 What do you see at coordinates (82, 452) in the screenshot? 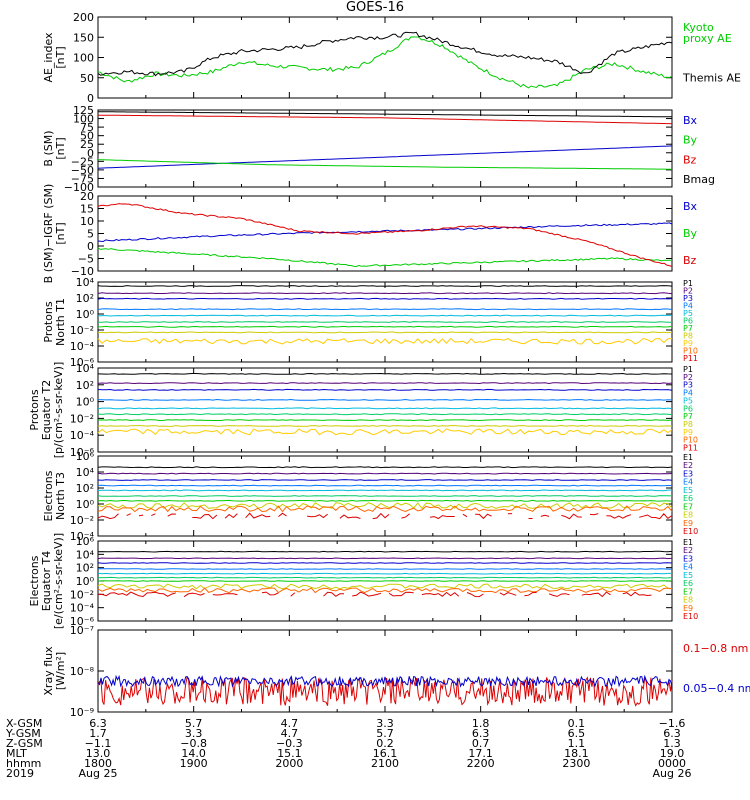
I see `y-tick-label: 10⁻⁶` at bounding box center [82, 452].